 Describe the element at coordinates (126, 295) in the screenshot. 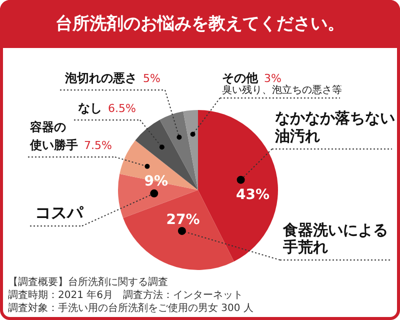

I see `text: 調査時期：2021 年6月 調査方法：インターネット` at that location.